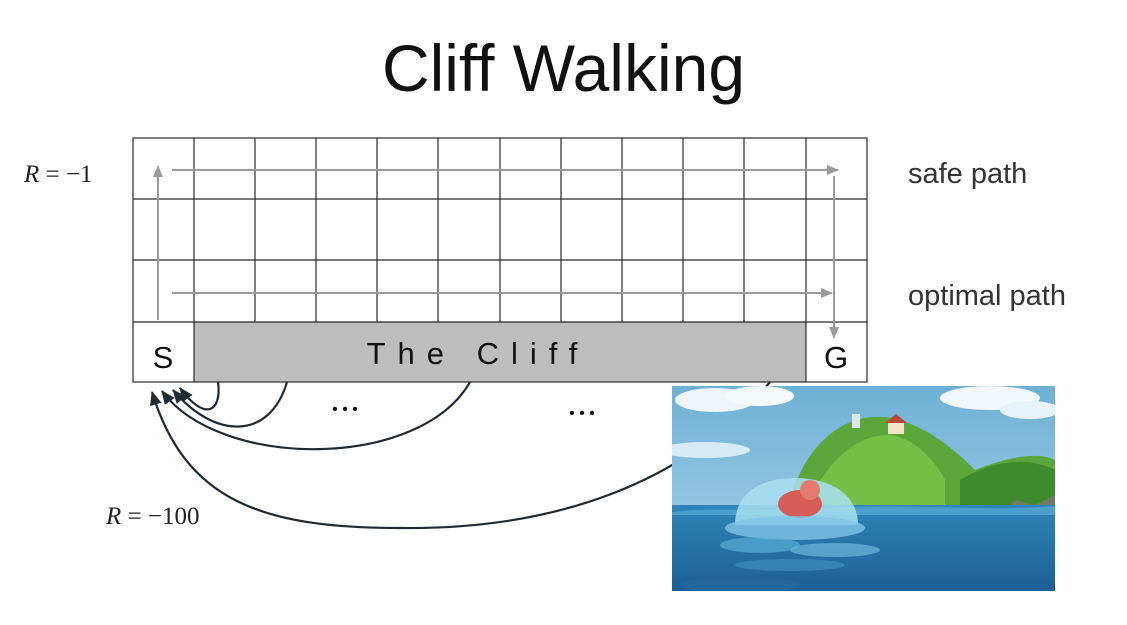  What do you see at coordinates (563, 68) in the screenshot?
I see `slide-title: Cliff Walking` at bounding box center [563, 68].